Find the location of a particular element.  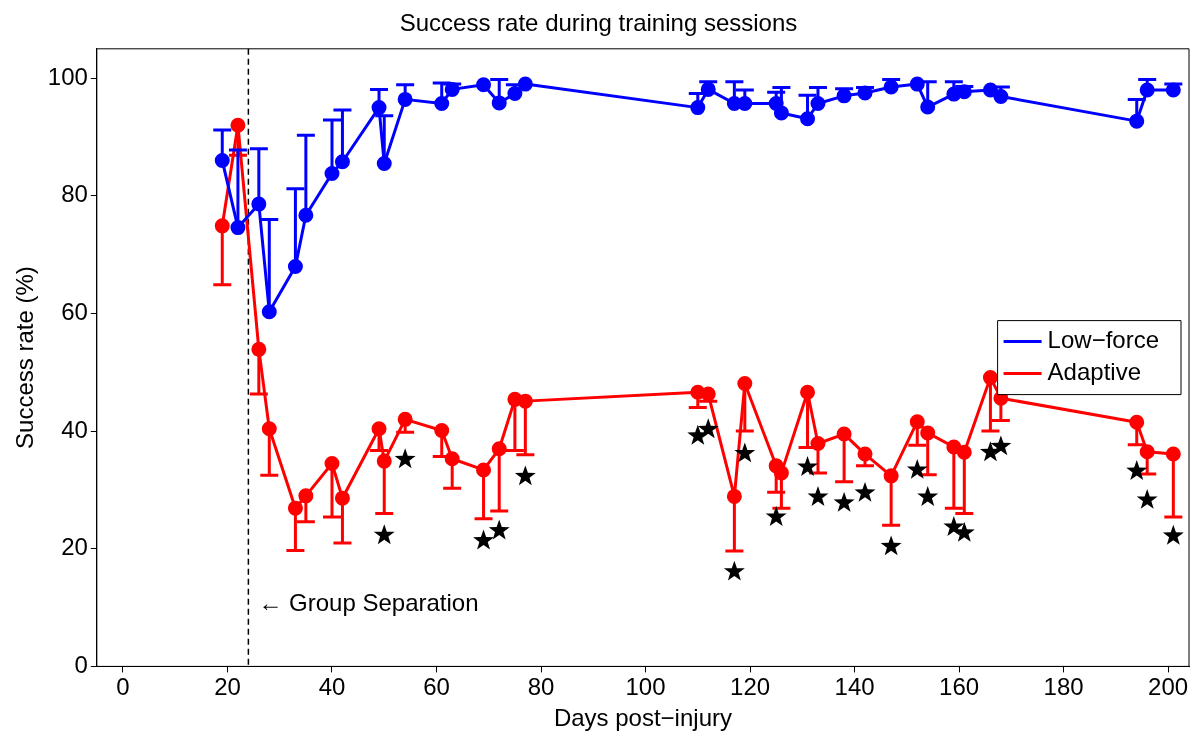

x-axis-title: Days post−injury is located at coordinates (642, 718).